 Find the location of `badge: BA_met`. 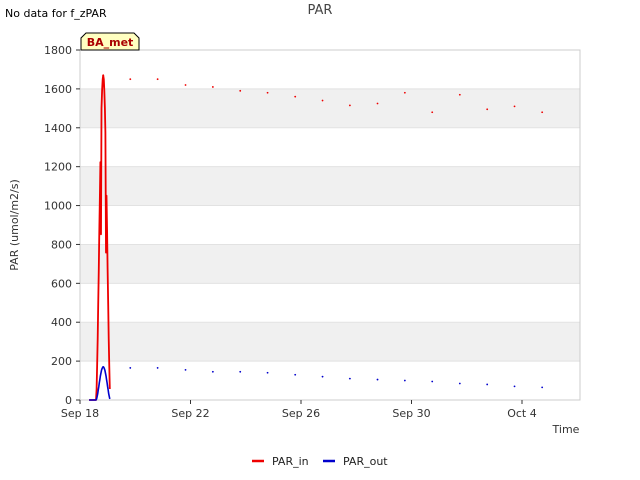

badge: BA_met is located at coordinates (110, 41).